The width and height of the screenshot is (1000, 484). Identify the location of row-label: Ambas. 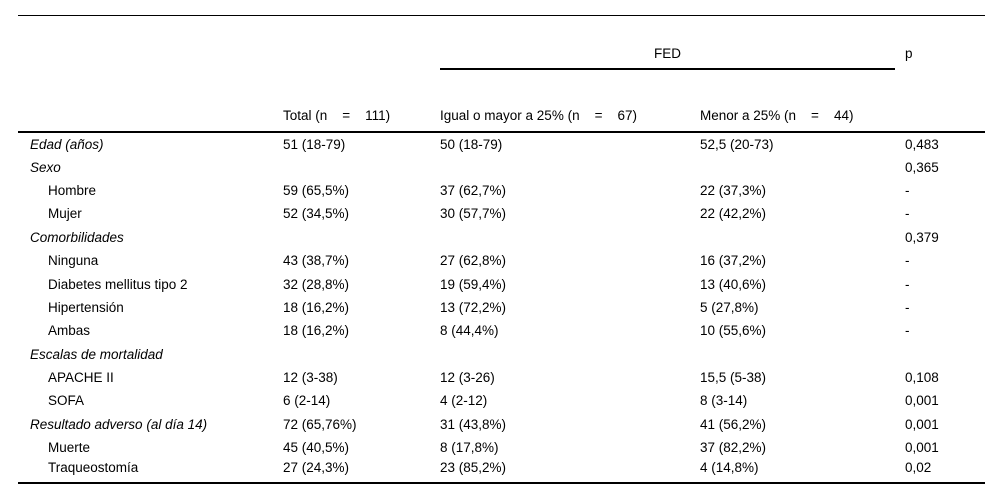
(69, 331).